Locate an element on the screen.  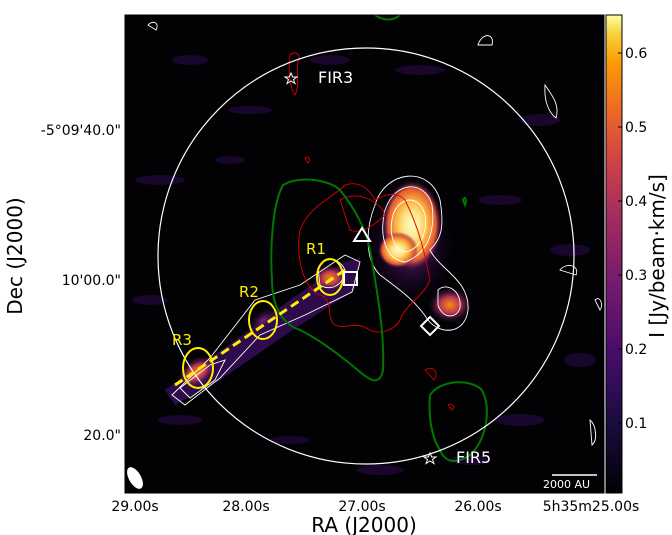
ra-tick-label: 27.00s is located at coordinates (361, 507).